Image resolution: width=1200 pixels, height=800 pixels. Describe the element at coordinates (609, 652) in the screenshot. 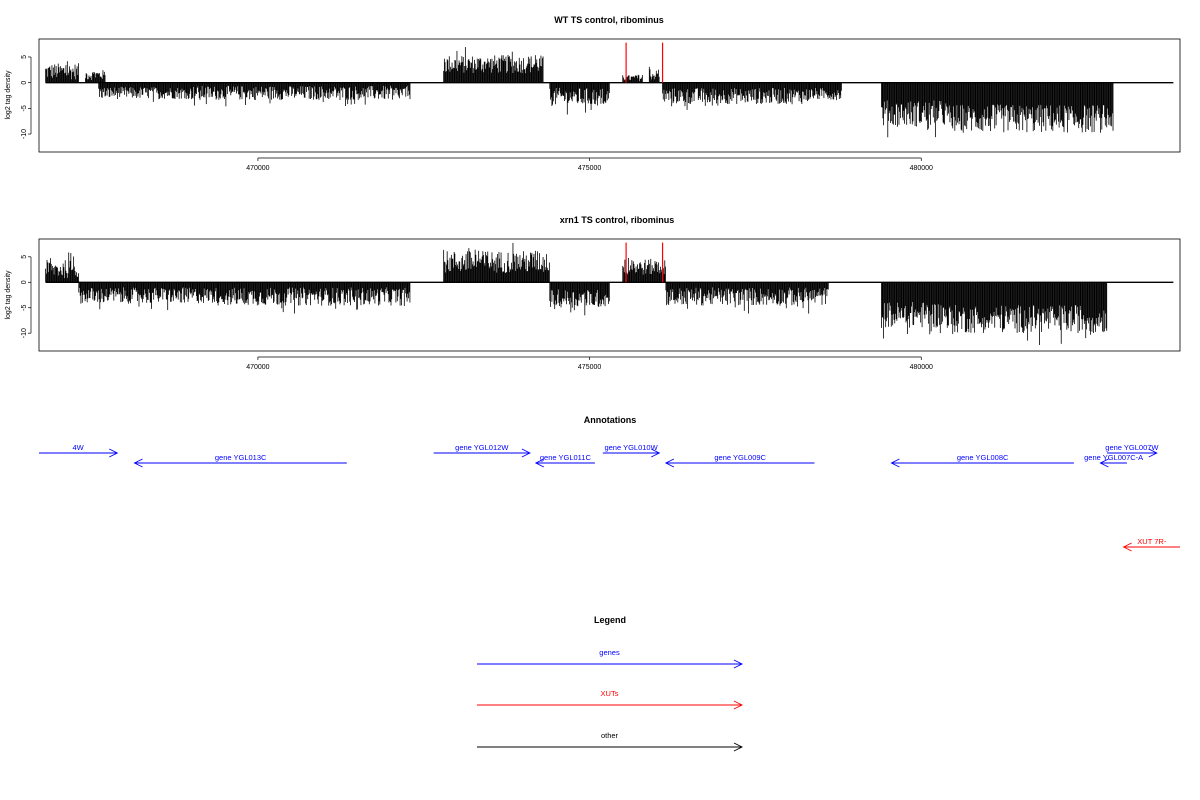

I see `legend-label: genes` at that location.